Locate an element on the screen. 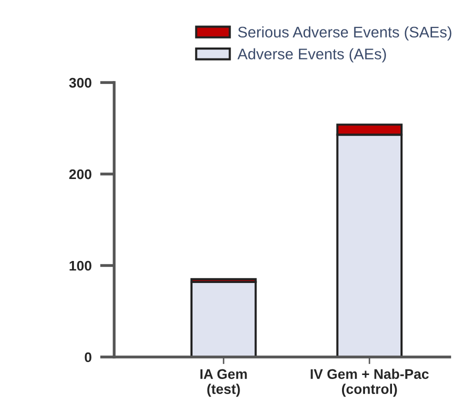 The image size is (466, 419). legend-label: Serious Adverse Events (SAEs) is located at coordinates (345, 33).